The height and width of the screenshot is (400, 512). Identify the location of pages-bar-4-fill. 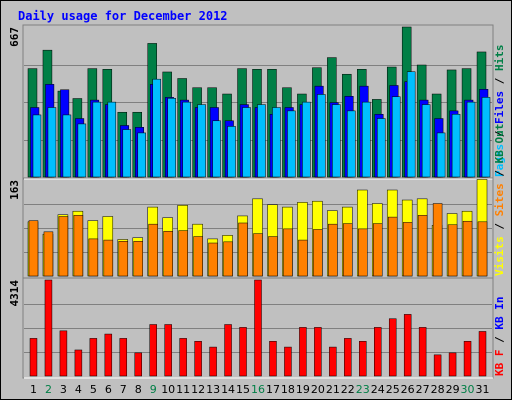
(82, 150).